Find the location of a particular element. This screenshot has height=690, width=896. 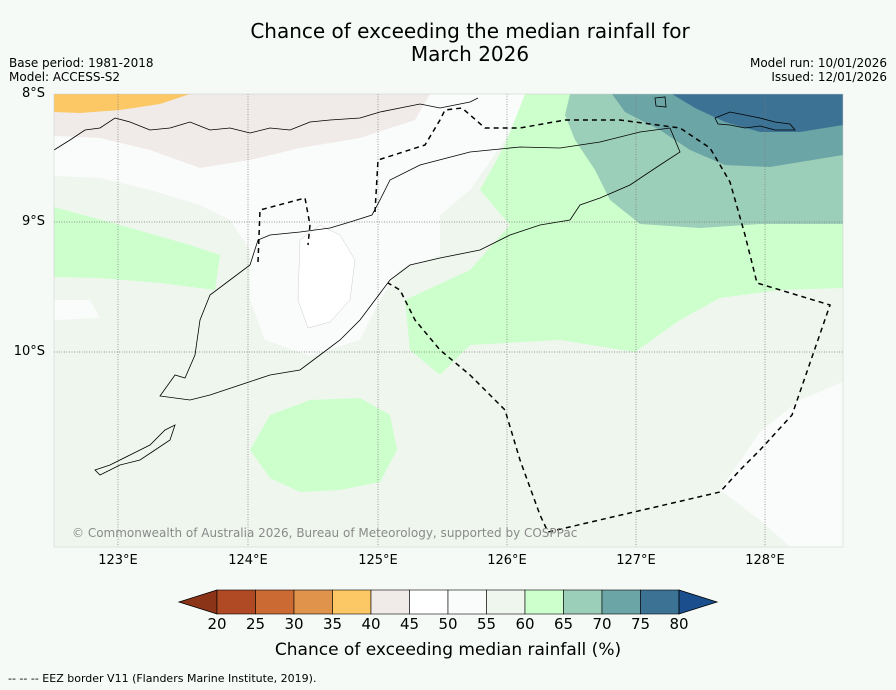

lat-label: 10°S is located at coordinates (29, 351).